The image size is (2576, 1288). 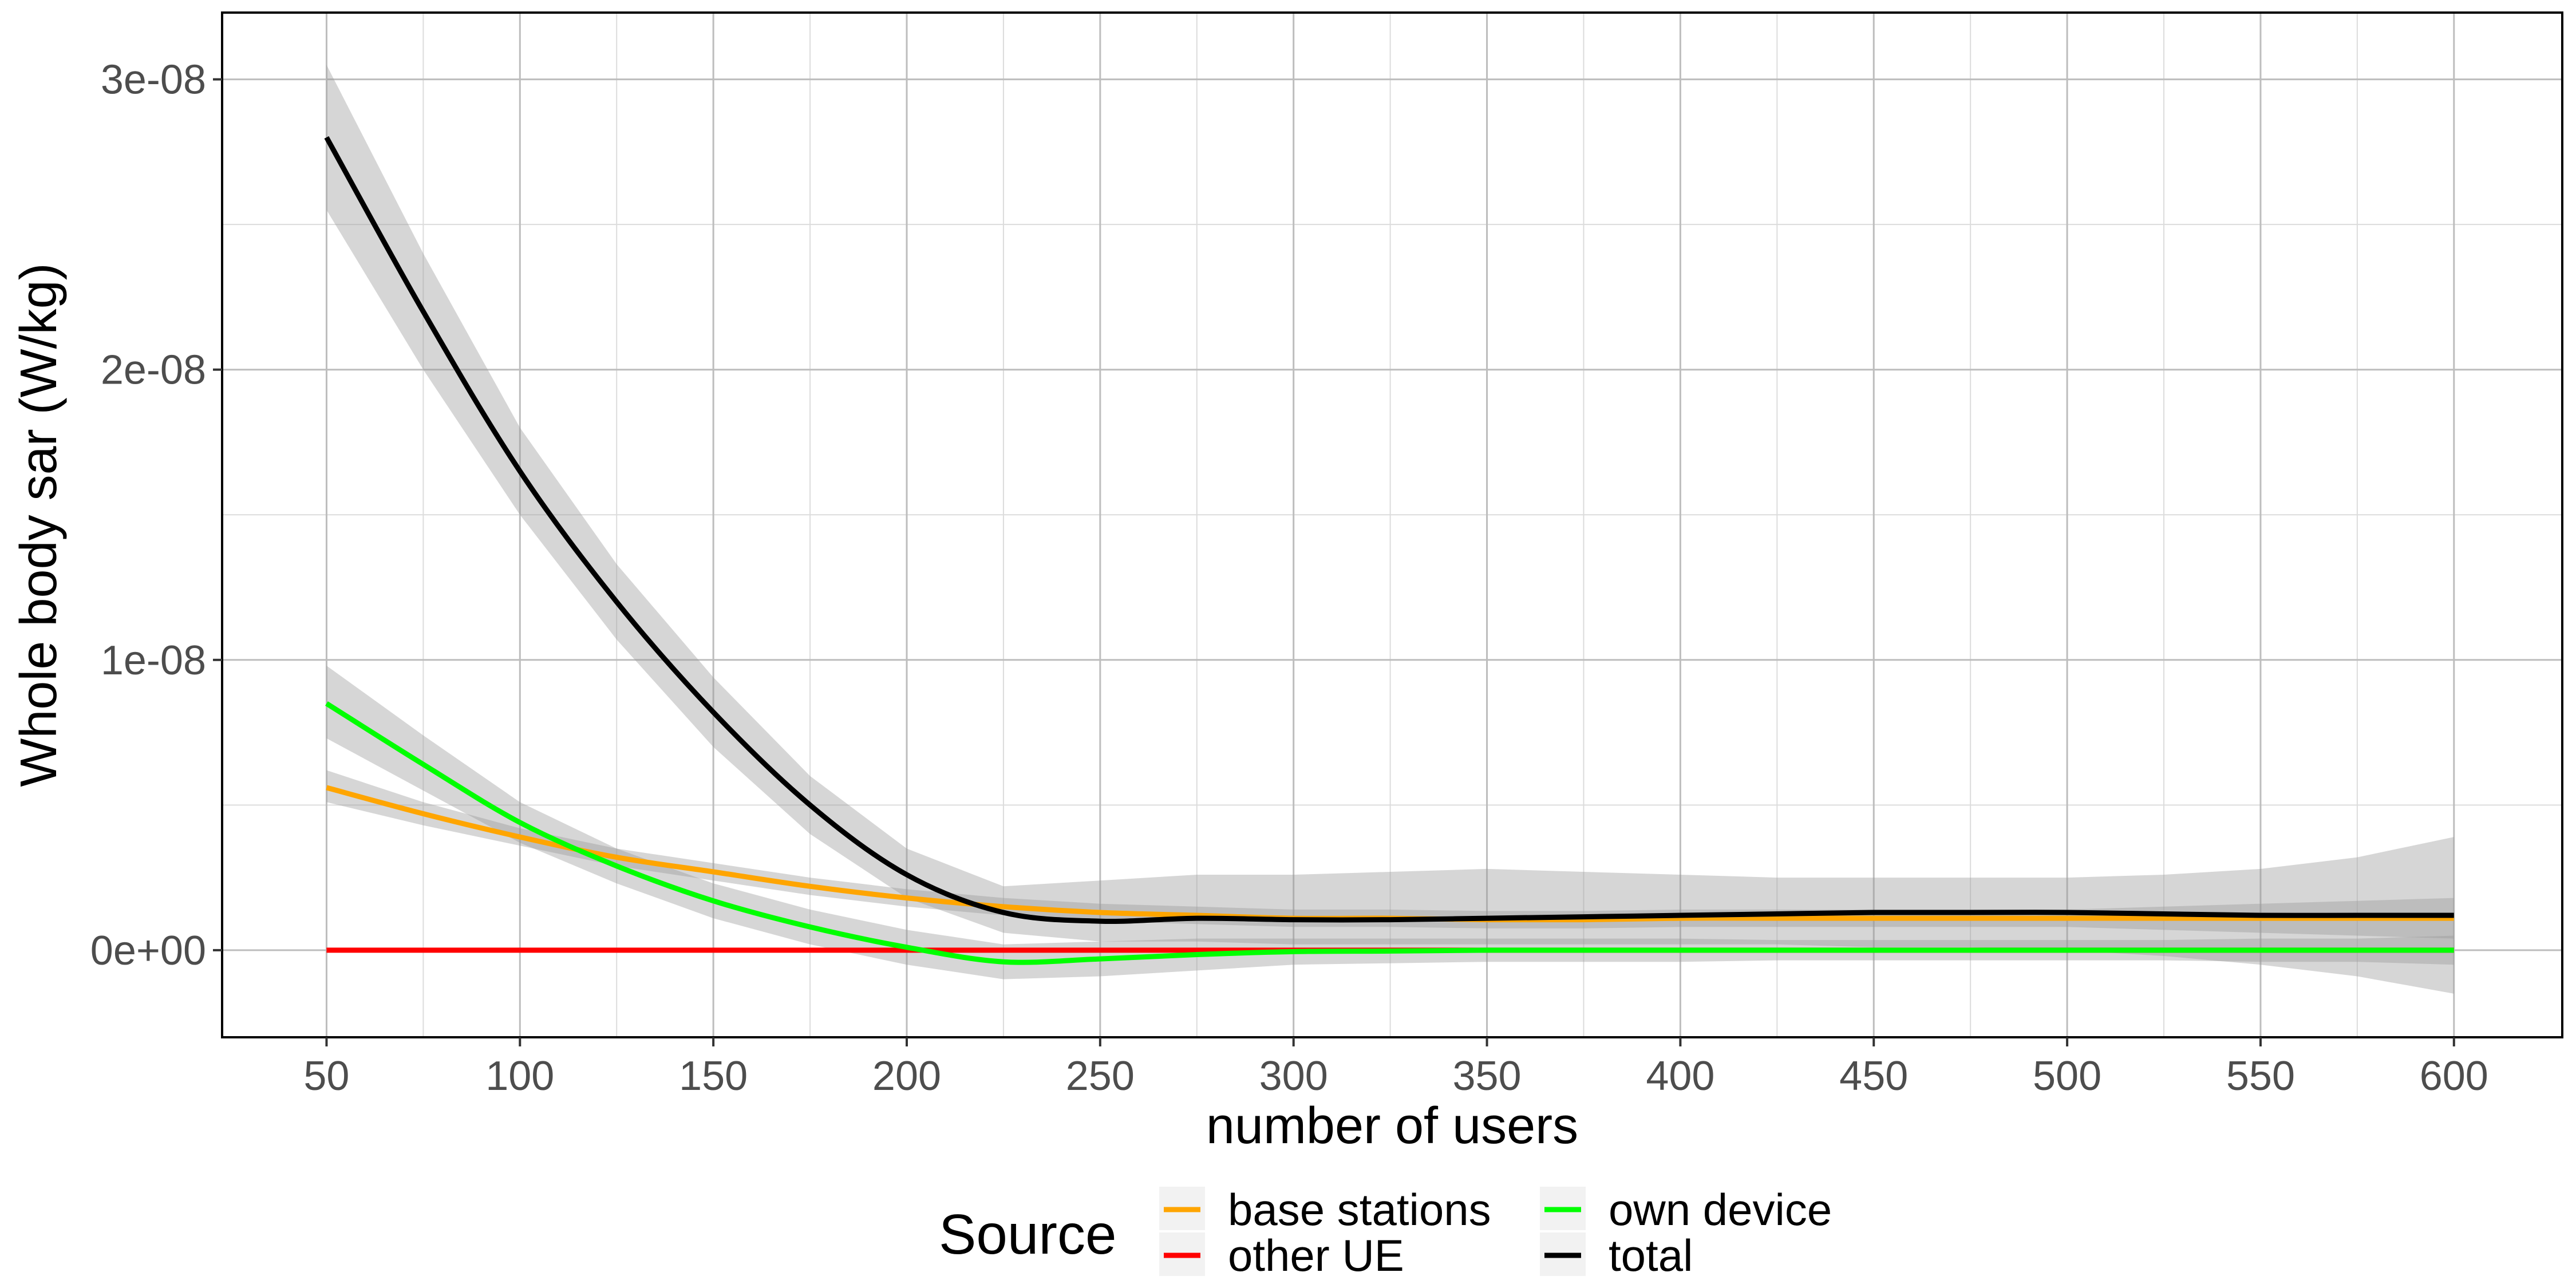 I want to click on legend-label: total, so click(x=1651, y=1255).